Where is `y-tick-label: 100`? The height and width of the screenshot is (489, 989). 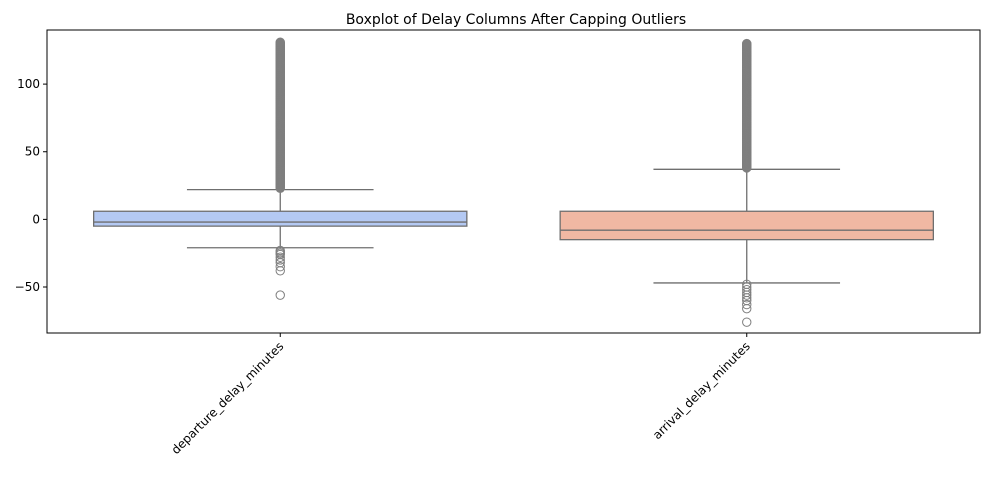
y-tick-label: 100 is located at coordinates (28, 84).